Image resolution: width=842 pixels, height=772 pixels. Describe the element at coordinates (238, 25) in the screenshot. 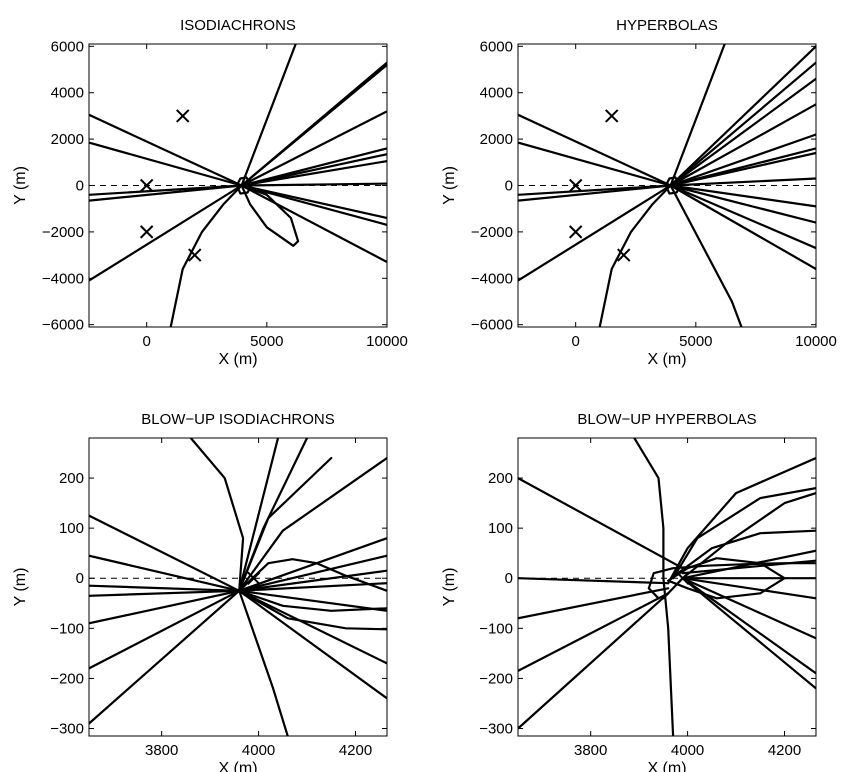

I see `panel-title: ISODIACHRONS` at that location.